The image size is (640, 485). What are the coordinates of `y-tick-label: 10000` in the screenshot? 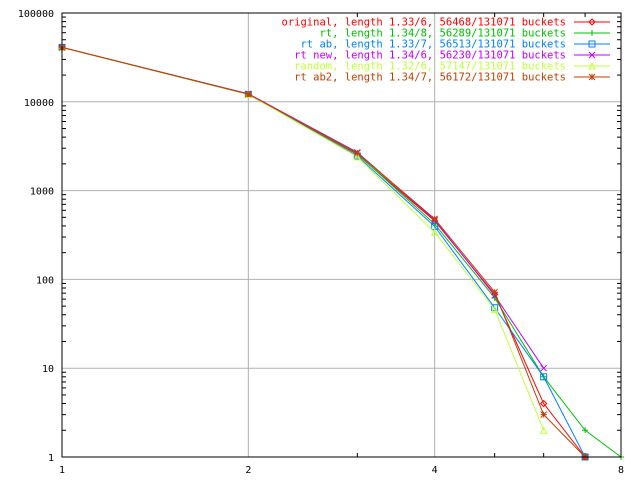 It's located at (39, 103).